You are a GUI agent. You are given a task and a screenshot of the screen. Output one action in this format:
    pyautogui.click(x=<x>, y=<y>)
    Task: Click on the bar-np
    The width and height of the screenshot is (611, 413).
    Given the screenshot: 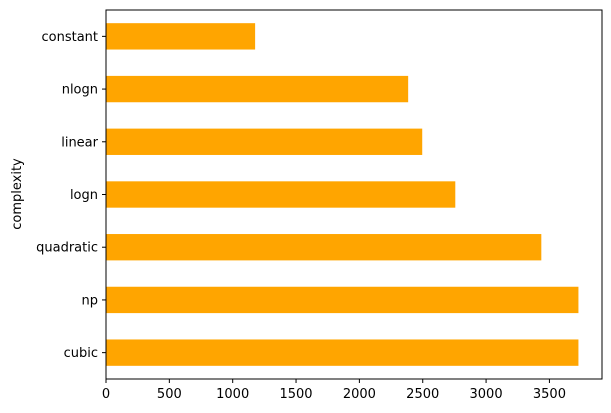 What is the action you would take?
    pyautogui.click(x=342, y=300)
    